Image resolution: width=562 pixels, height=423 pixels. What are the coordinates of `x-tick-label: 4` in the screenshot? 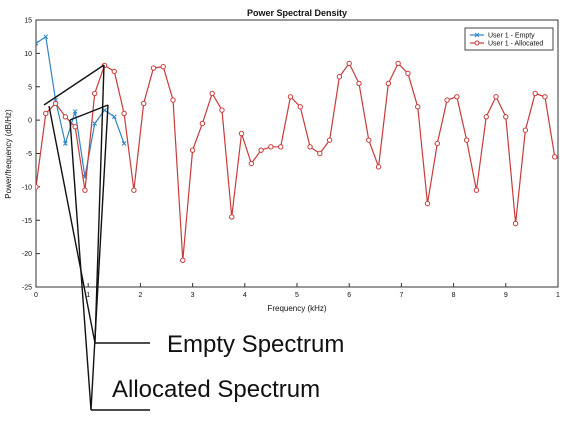 It's located at (245, 295).